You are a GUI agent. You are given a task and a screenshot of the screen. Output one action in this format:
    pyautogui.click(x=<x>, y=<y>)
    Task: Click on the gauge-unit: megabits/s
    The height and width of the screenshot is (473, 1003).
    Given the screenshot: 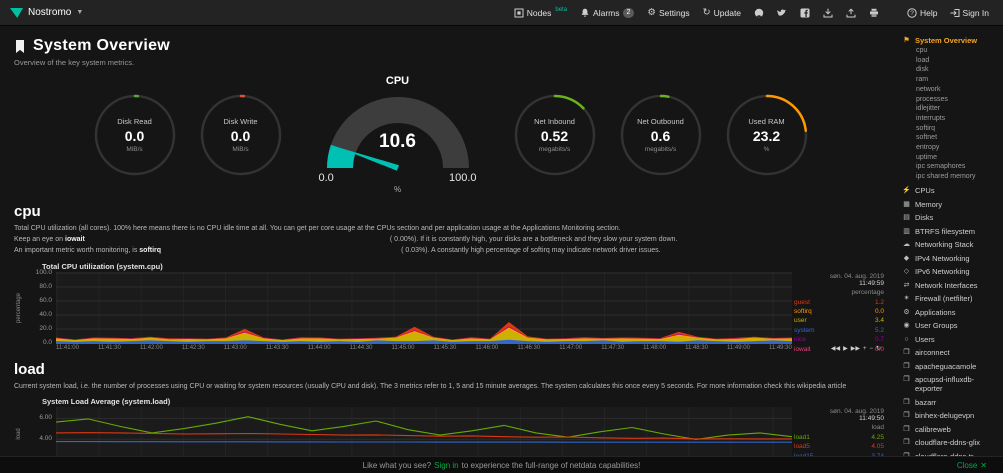 What is the action you would take?
    pyautogui.click(x=660, y=149)
    